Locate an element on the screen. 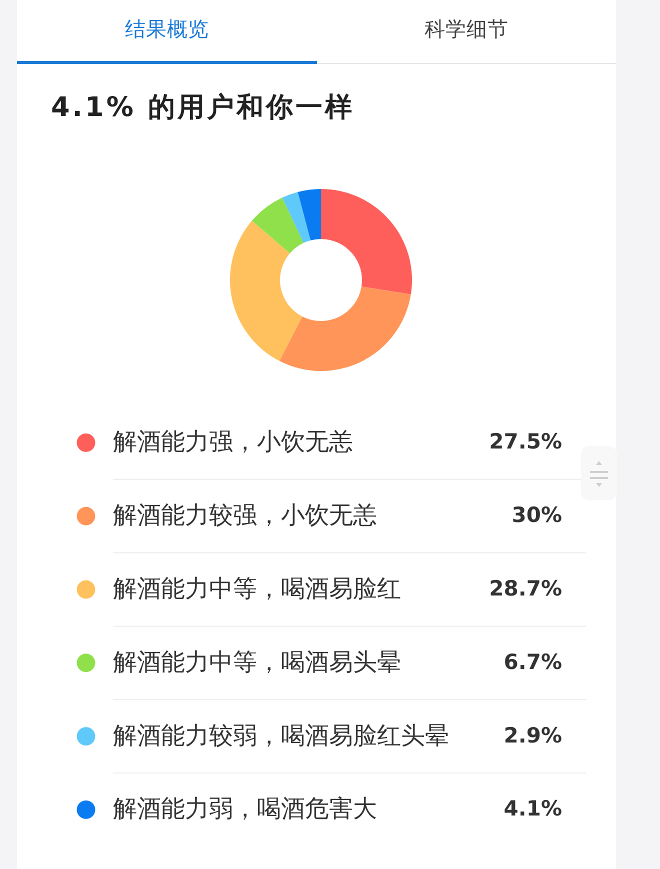 The image size is (660, 869). data-label: 4.1% is located at coordinates (533, 808).